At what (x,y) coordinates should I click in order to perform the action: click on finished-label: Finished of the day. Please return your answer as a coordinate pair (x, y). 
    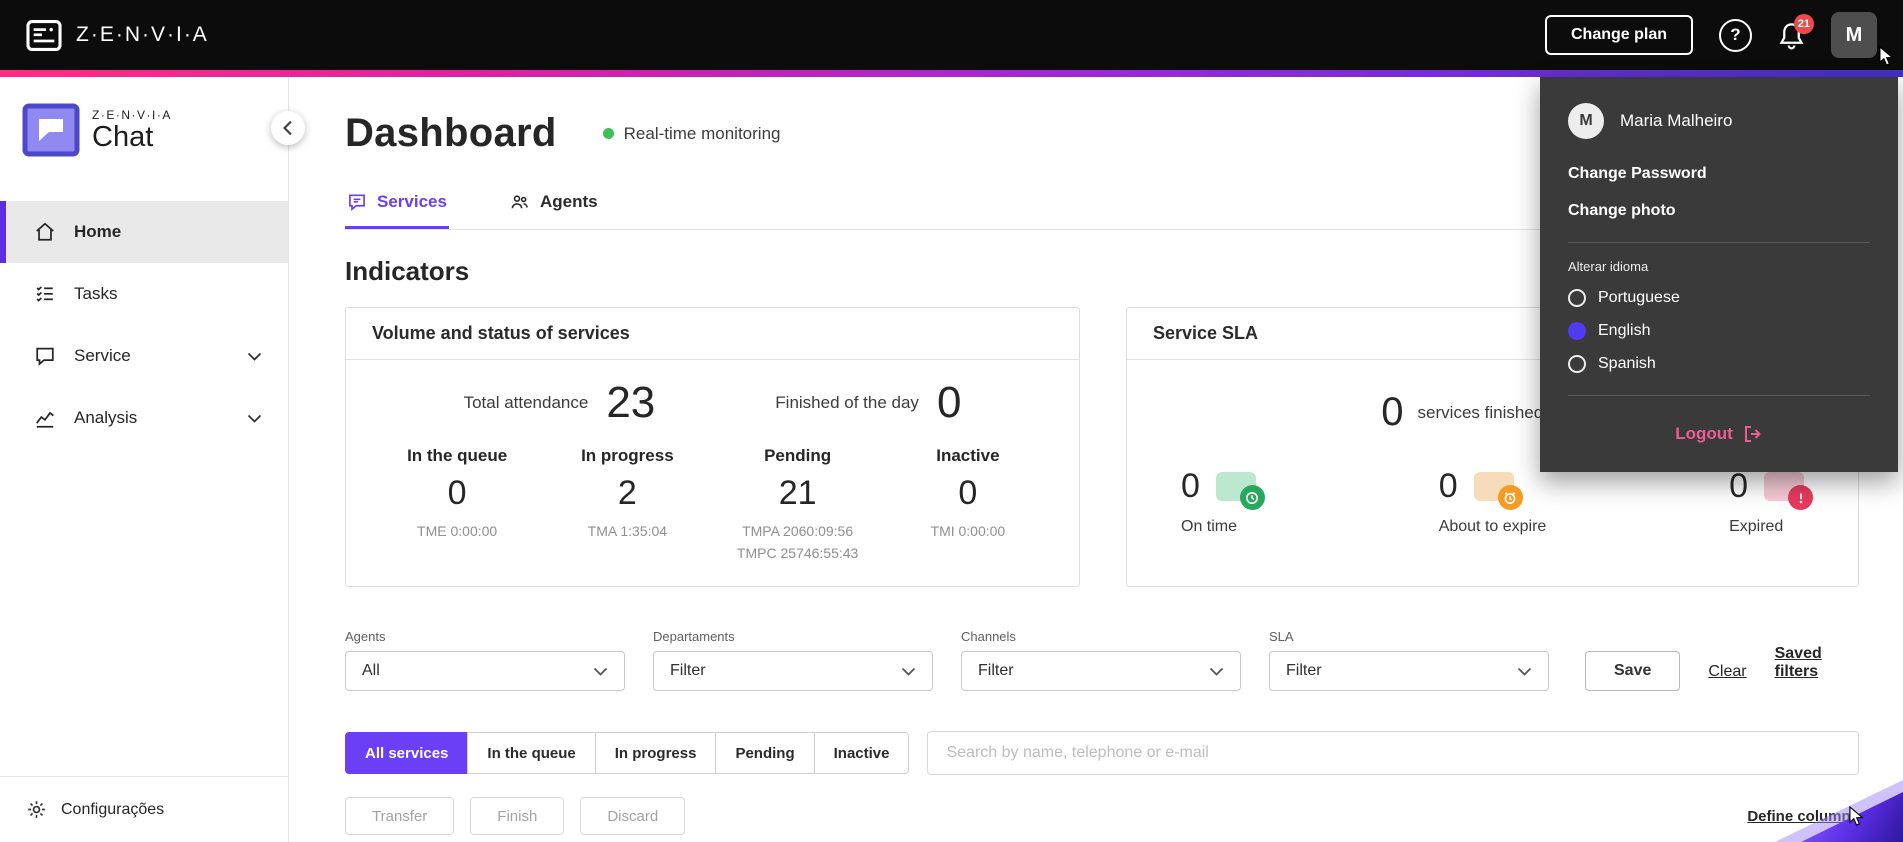
    Looking at the image, I should click on (847, 402).